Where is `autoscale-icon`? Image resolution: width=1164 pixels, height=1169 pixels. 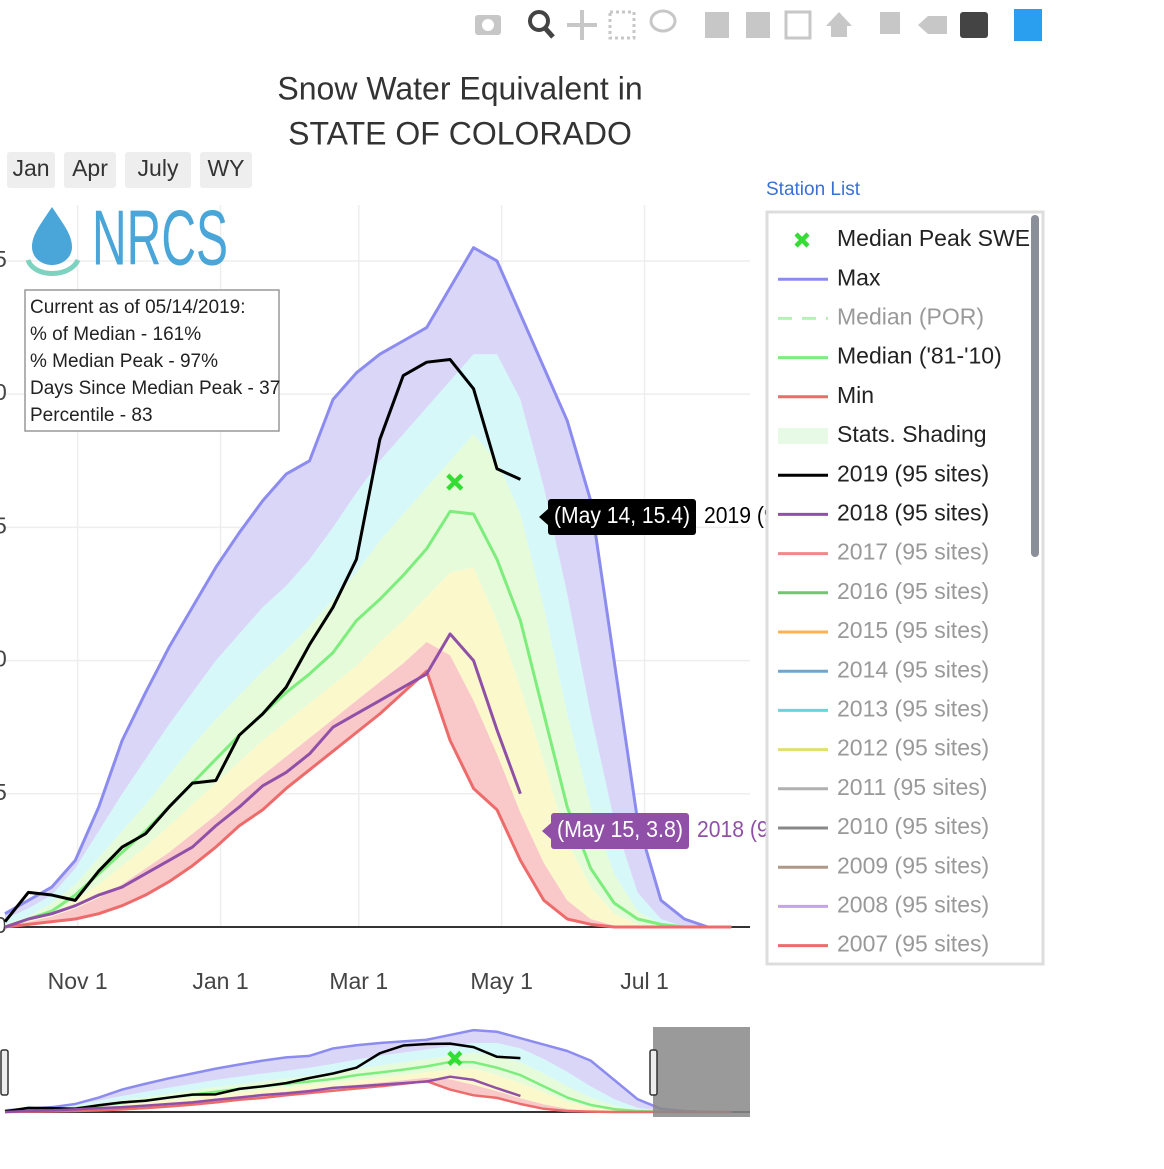 autoscale-icon is located at coordinates (798, 25).